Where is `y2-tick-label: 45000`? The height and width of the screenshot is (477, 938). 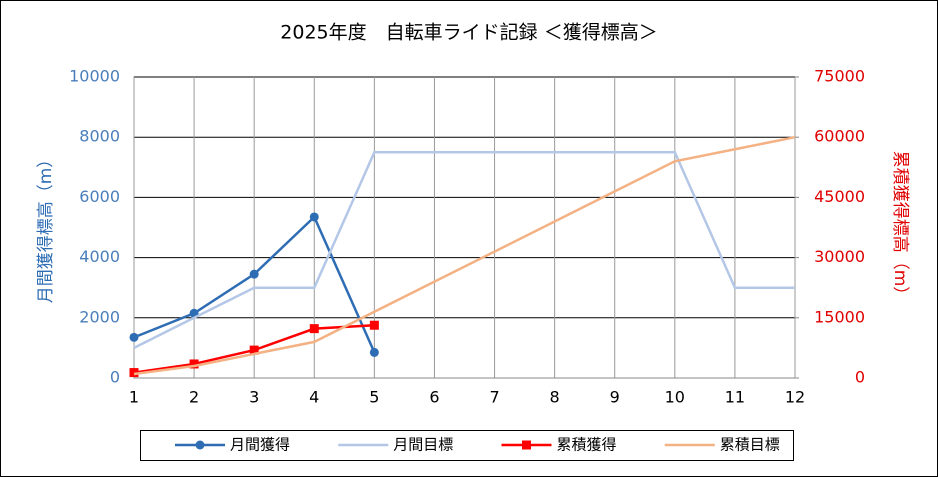
y2-tick-label: 45000 is located at coordinates (839, 196).